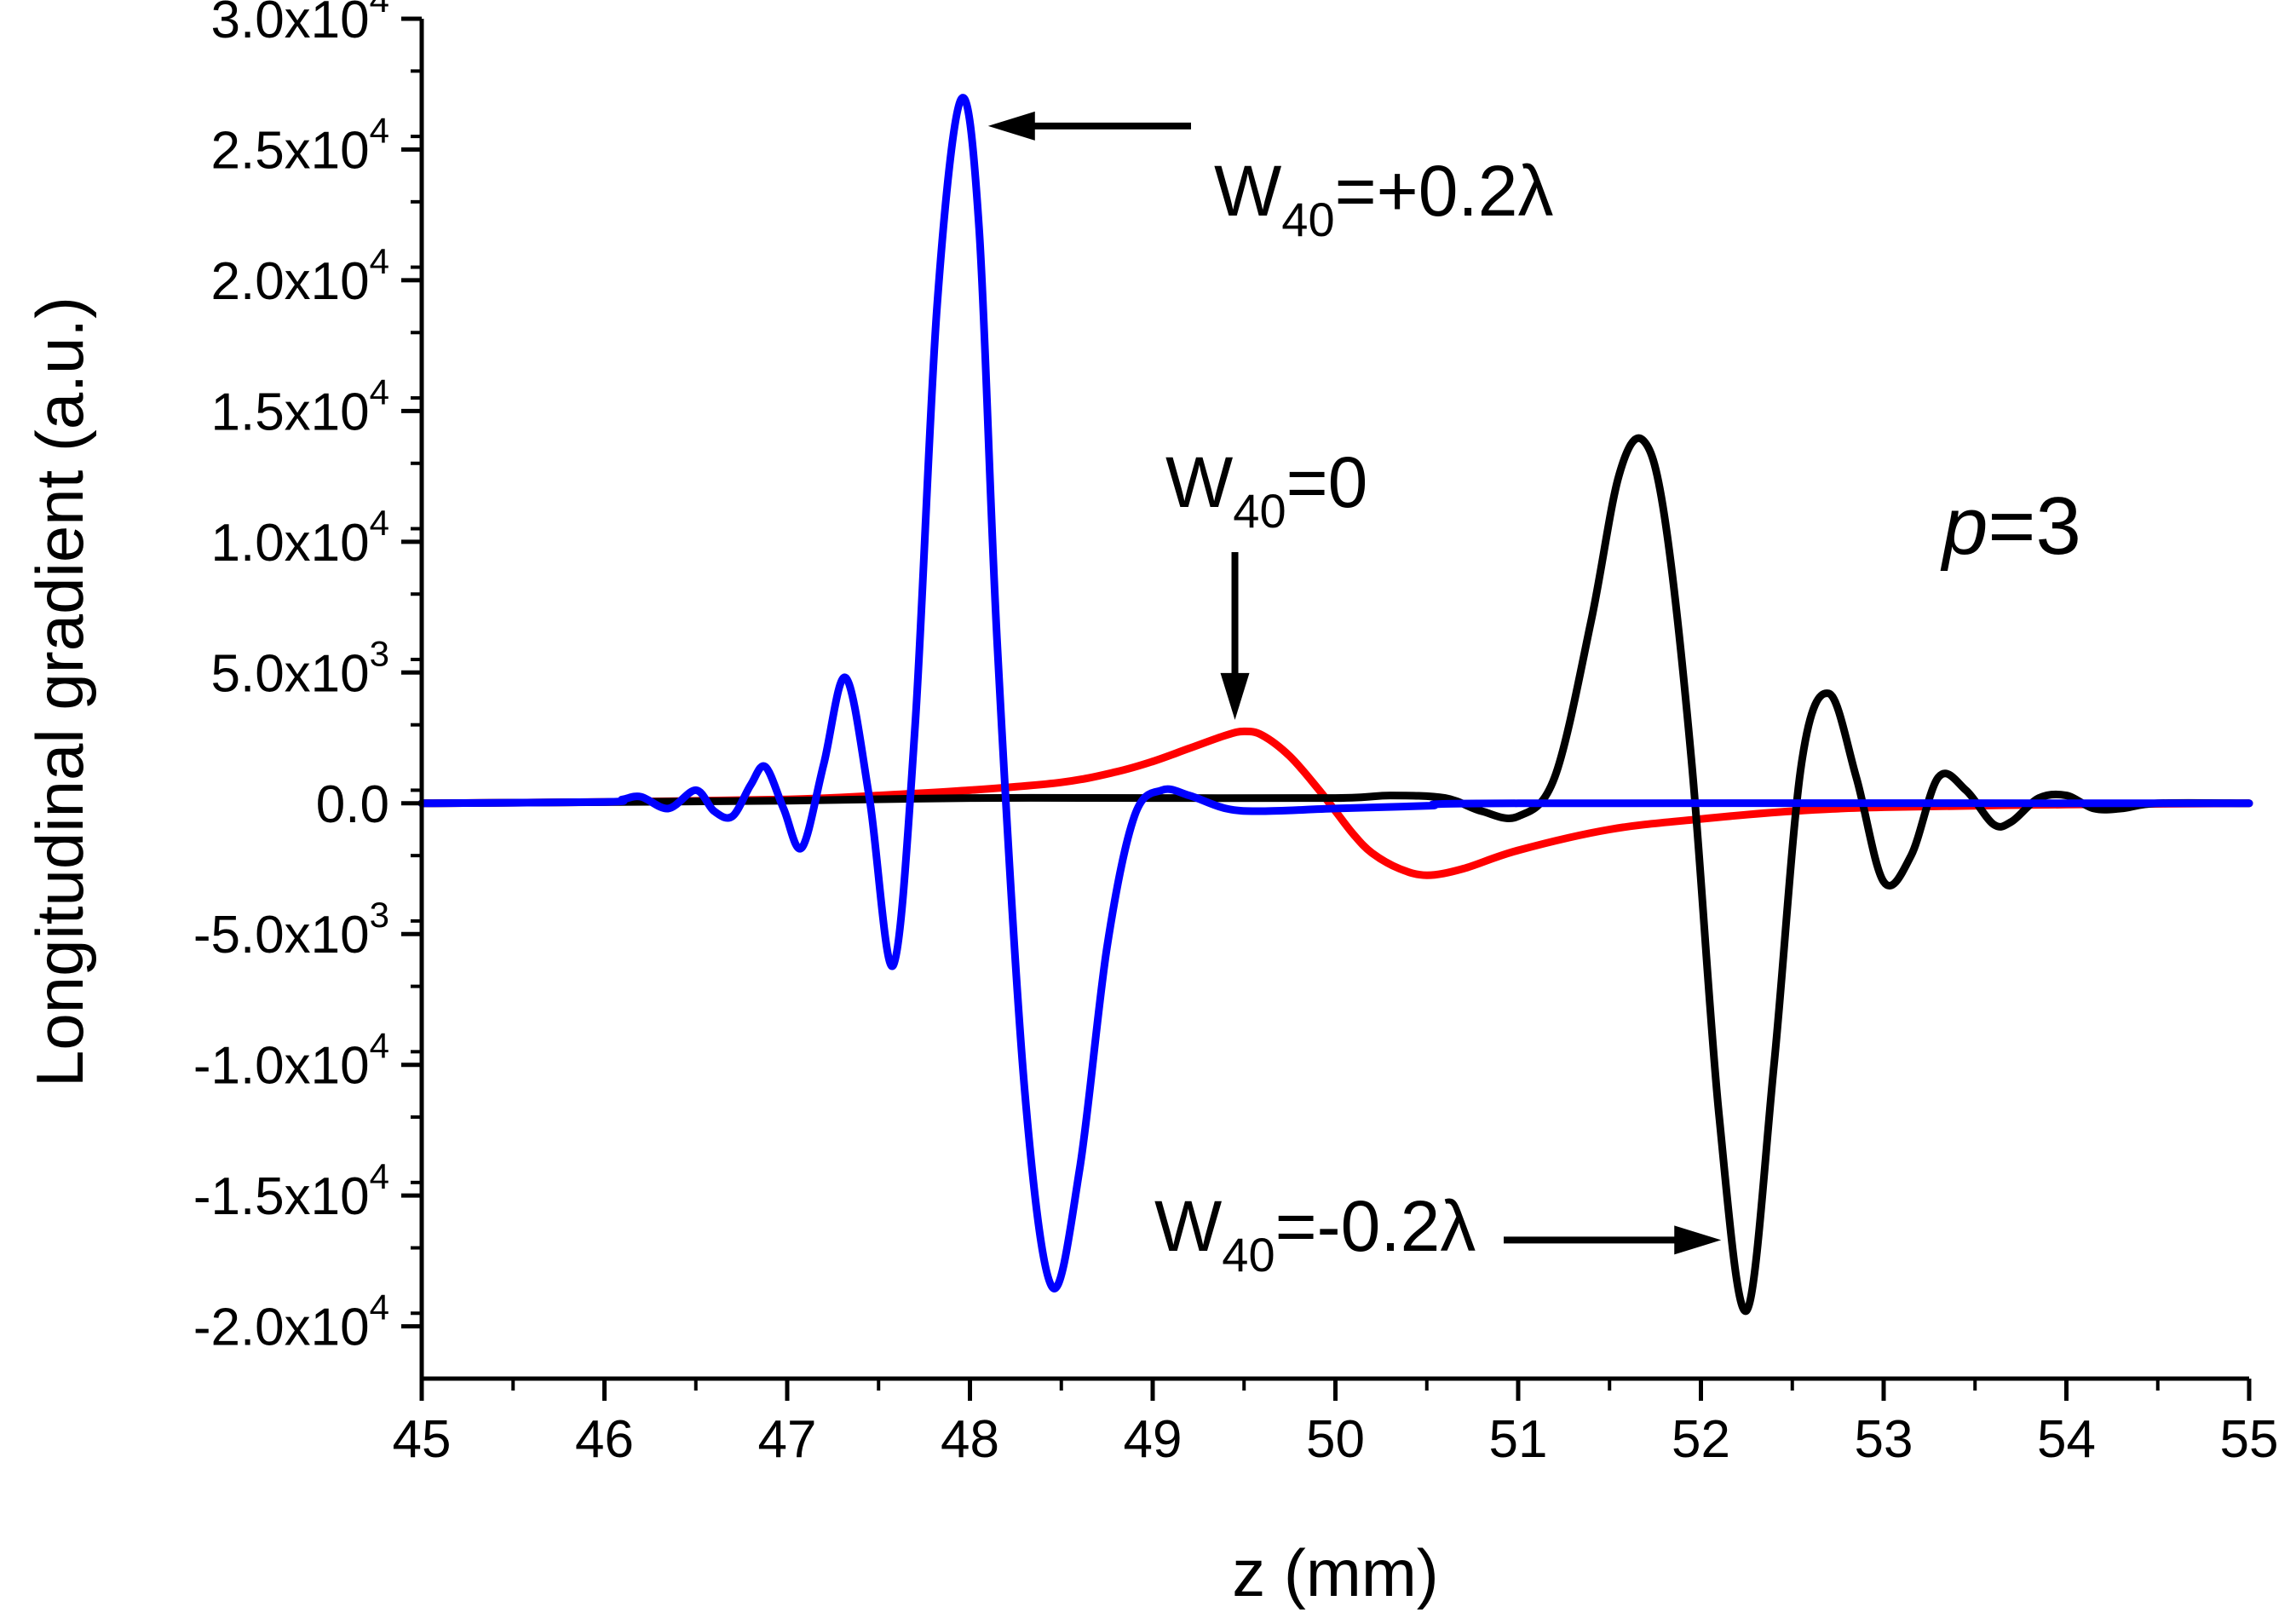 The image size is (2296, 1624). What do you see at coordinates (352, 804) in the screenshot?
I see `y-tick-label: 0.0` at bounding box center [352, 804].